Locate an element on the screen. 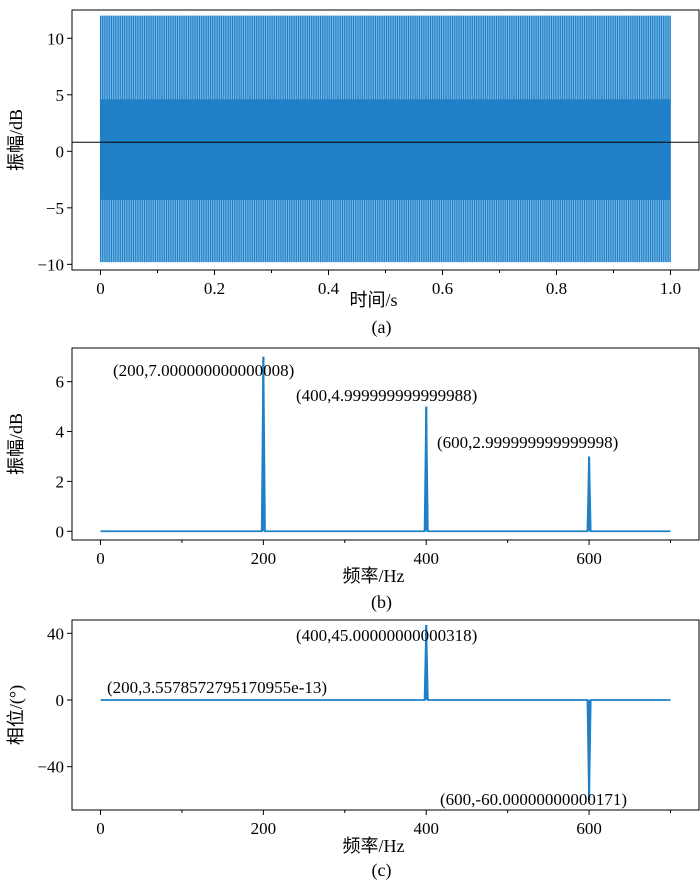 This screenshot has height=880, width=700. y-tick-label: 40 is located at coordinates (55, 633).